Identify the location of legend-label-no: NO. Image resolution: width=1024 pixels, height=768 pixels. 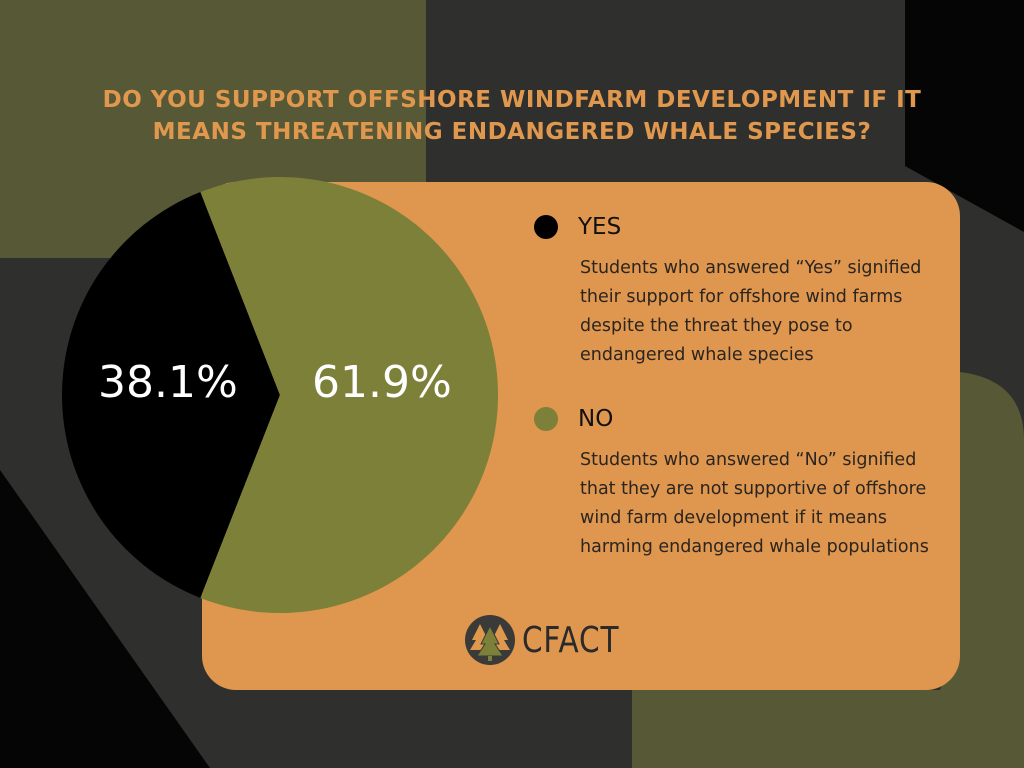
(596, 419).